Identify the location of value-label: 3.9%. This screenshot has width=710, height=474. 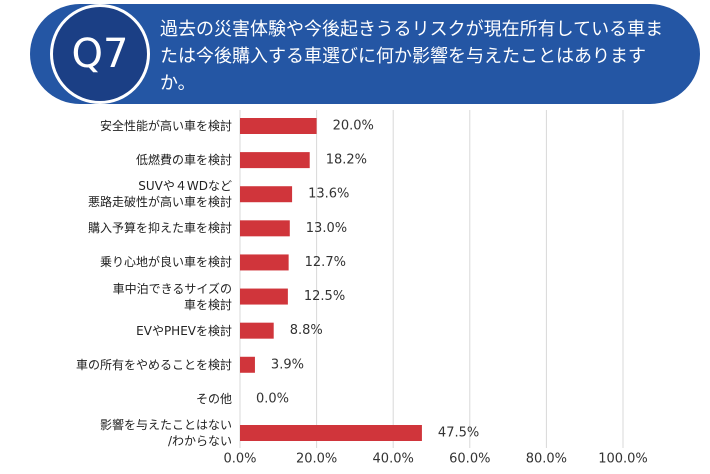
(287, 364).